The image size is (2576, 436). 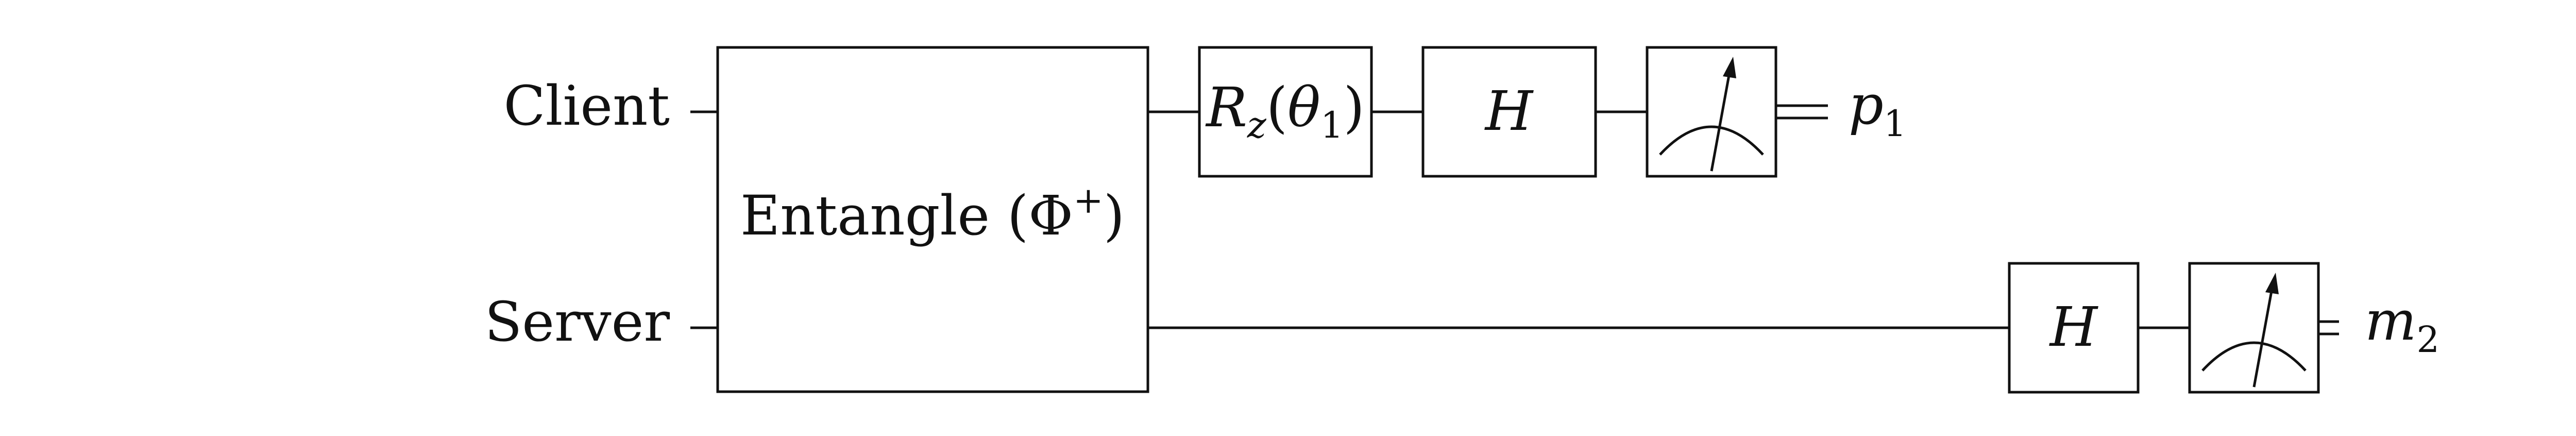 What do you see at coordinates (2391, 321) in the screenshot?
I see `server-output: m` at bounding box center [2391, 321].